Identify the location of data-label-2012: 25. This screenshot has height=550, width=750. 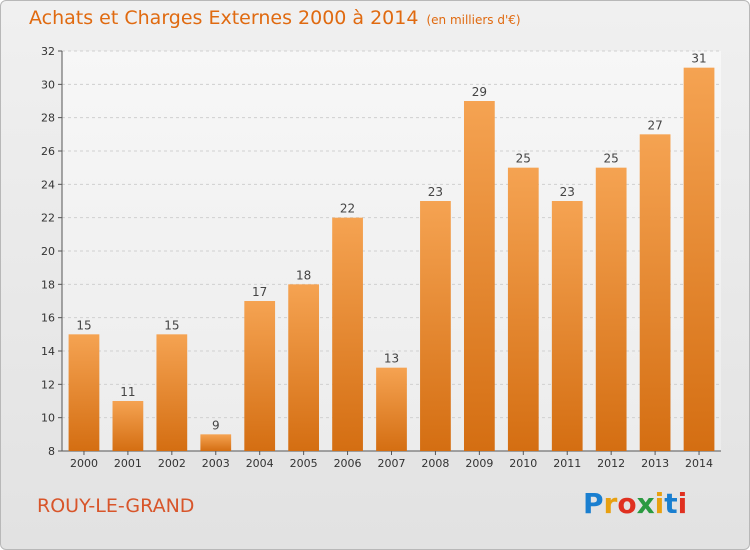
(611, 159).